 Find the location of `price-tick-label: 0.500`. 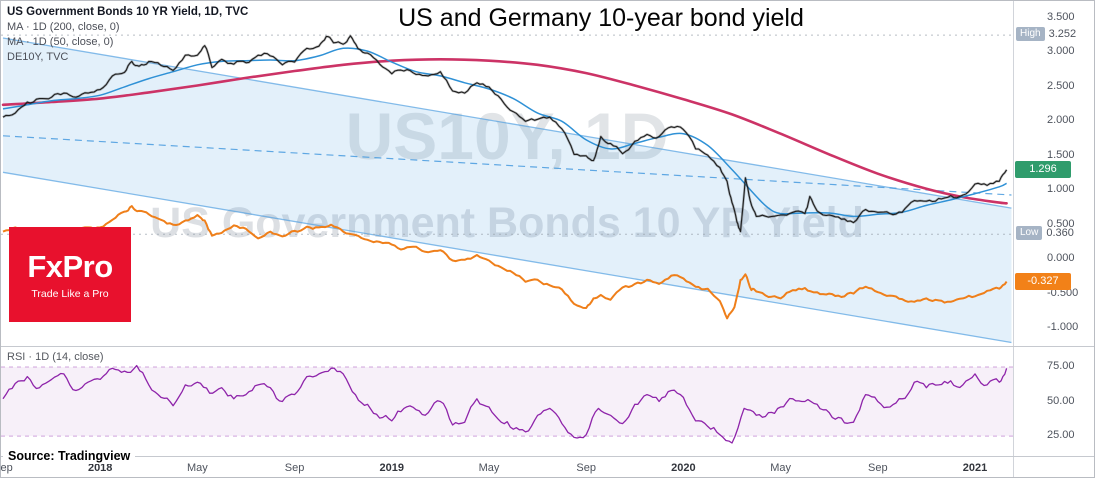

price-tick-label: 0.500 is located at coordinates (1061, 223).